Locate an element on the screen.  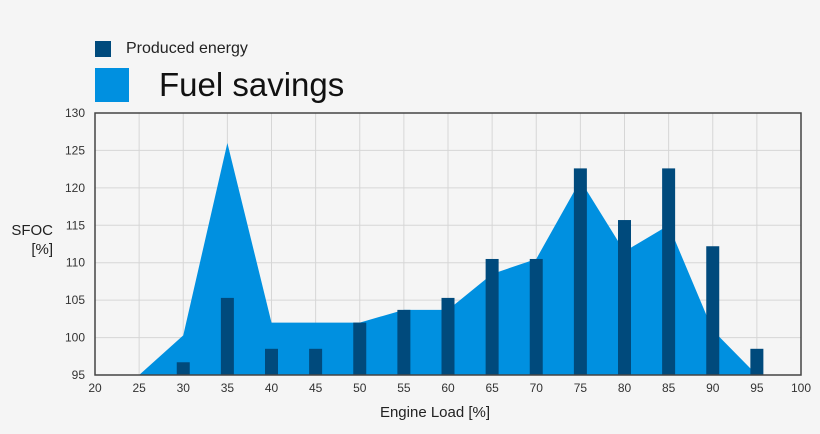
x-tick-40: 40 is located at coordinates (272, 388).